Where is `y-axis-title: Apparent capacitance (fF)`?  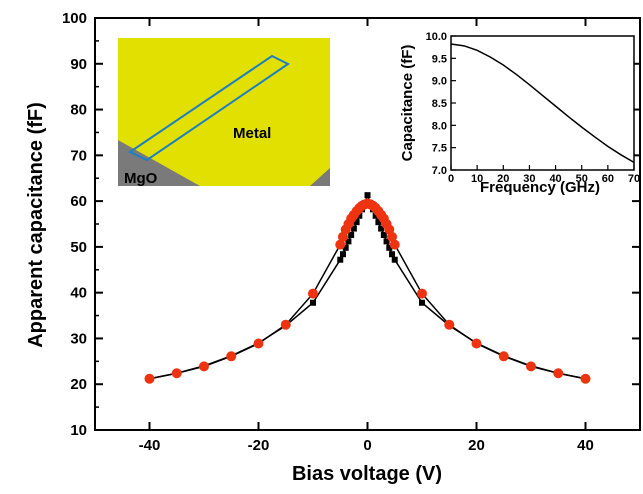
y-axis-title: Apparent capacitance (fF) is located at coordinates (36, 225).